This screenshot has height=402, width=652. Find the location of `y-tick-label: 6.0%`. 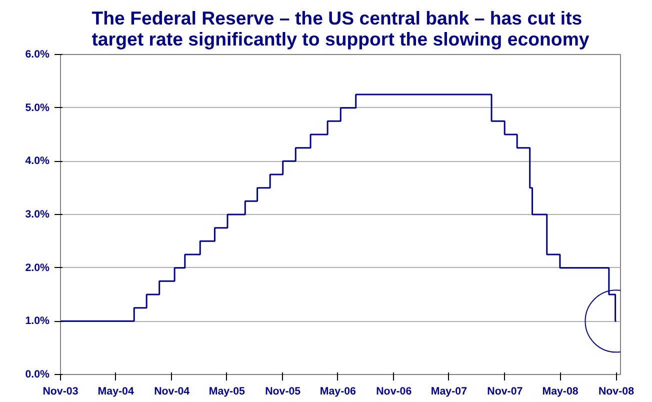

y-tick-label: 6.0% is located at coordinates (37, 54).